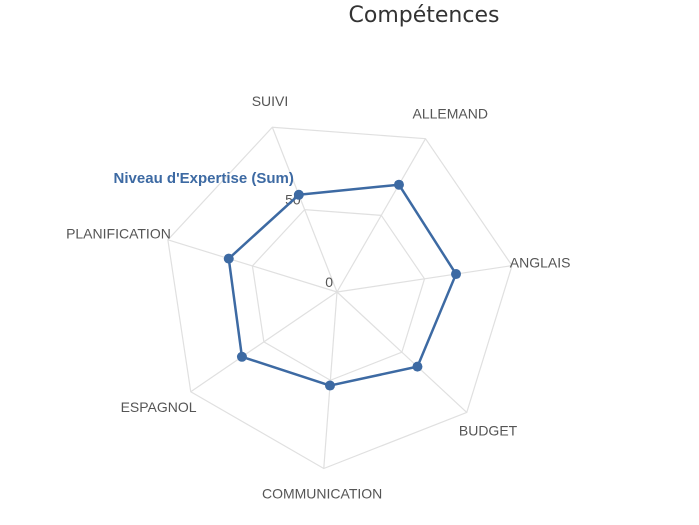 This screenshot has height=525, width=699. I want to click on tick-label-0: 0, so click(329, 282).